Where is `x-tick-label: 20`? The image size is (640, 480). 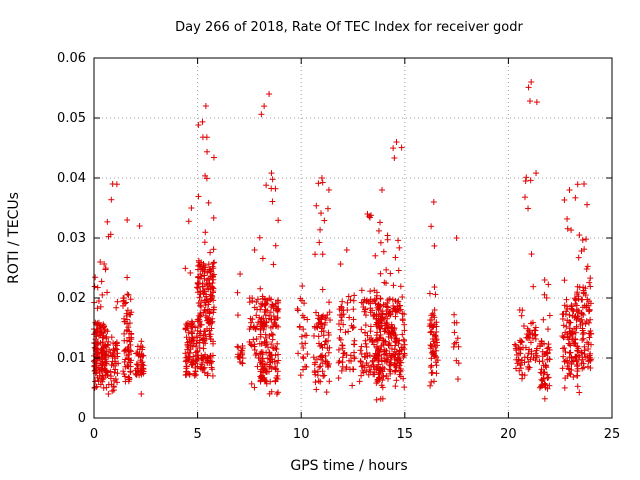
x-tick-label: 20 is located at coordinates (508, 434).